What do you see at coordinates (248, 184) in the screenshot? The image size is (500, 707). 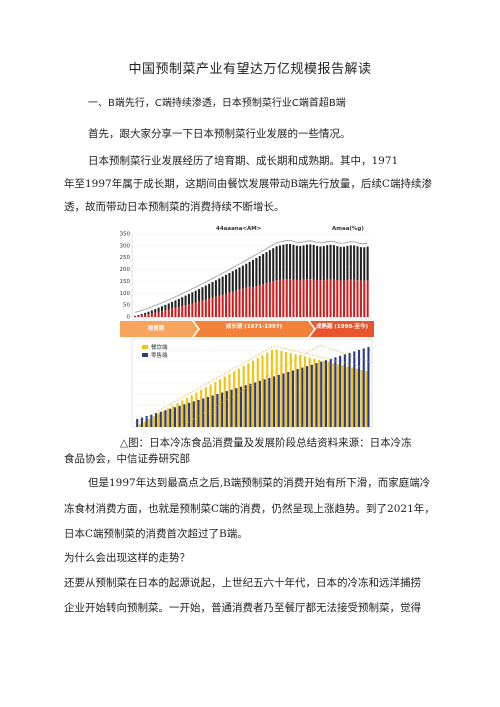 I see `paragraph-stages-line: 年至1997年属于成长期，这期间由餐饮发展带动B端先行放量，后续C端持续渗` at bounding box center [248, 184].